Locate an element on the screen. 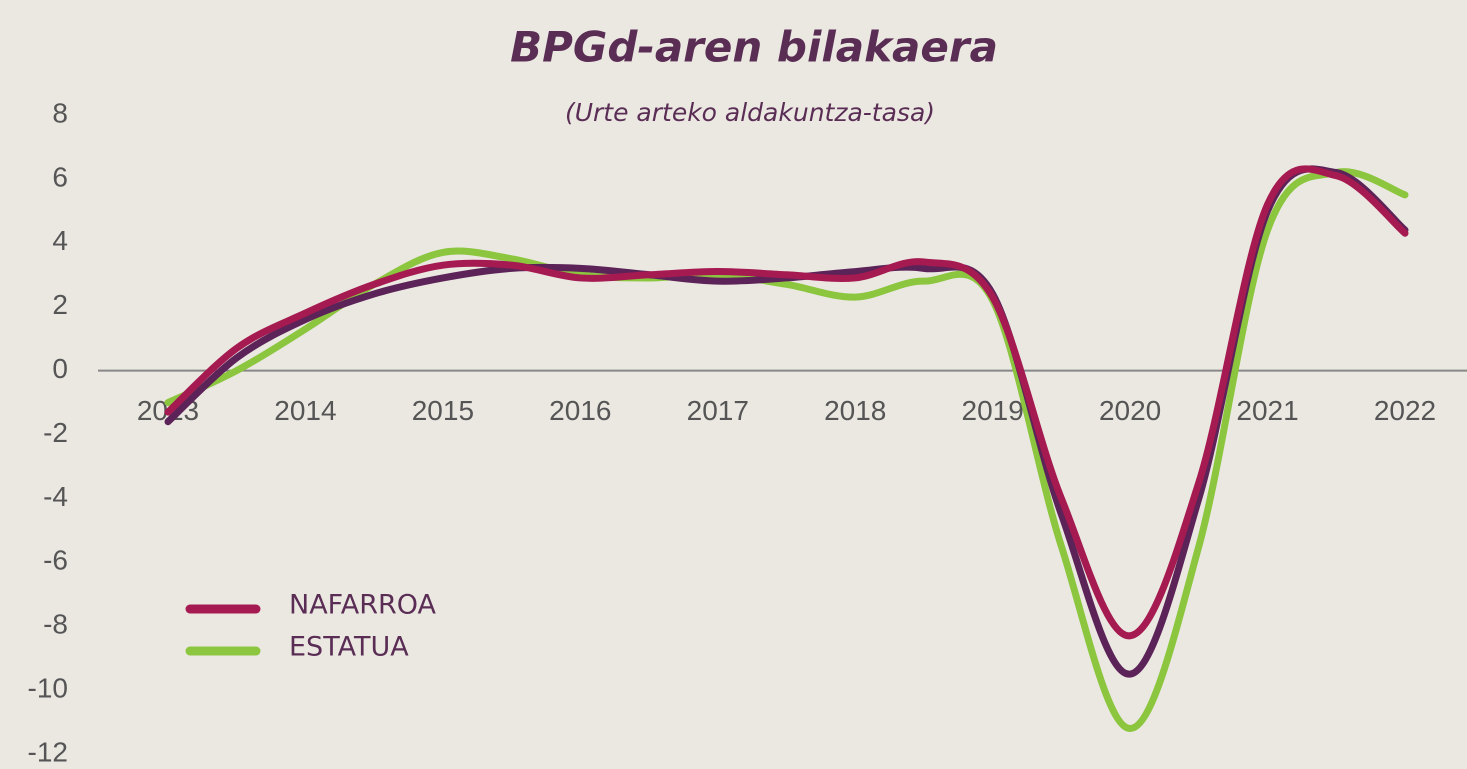 The image size is (1467, 769). chart-title: BPGd-aren bilakaera is located at coordinates (754, 47).